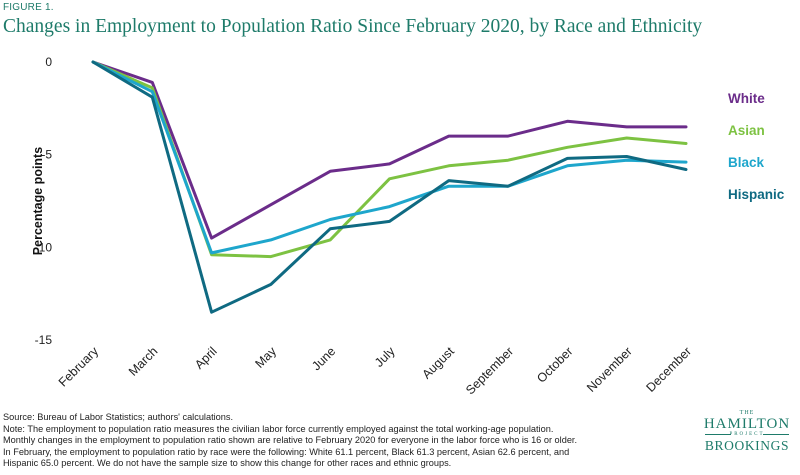 Image resolution: width=800 pixels, height=475 pixels. What do you see at coordinates (385, 357) in the screenshot?
I see `x-tick-label: July` at bounding box center [385, 357].